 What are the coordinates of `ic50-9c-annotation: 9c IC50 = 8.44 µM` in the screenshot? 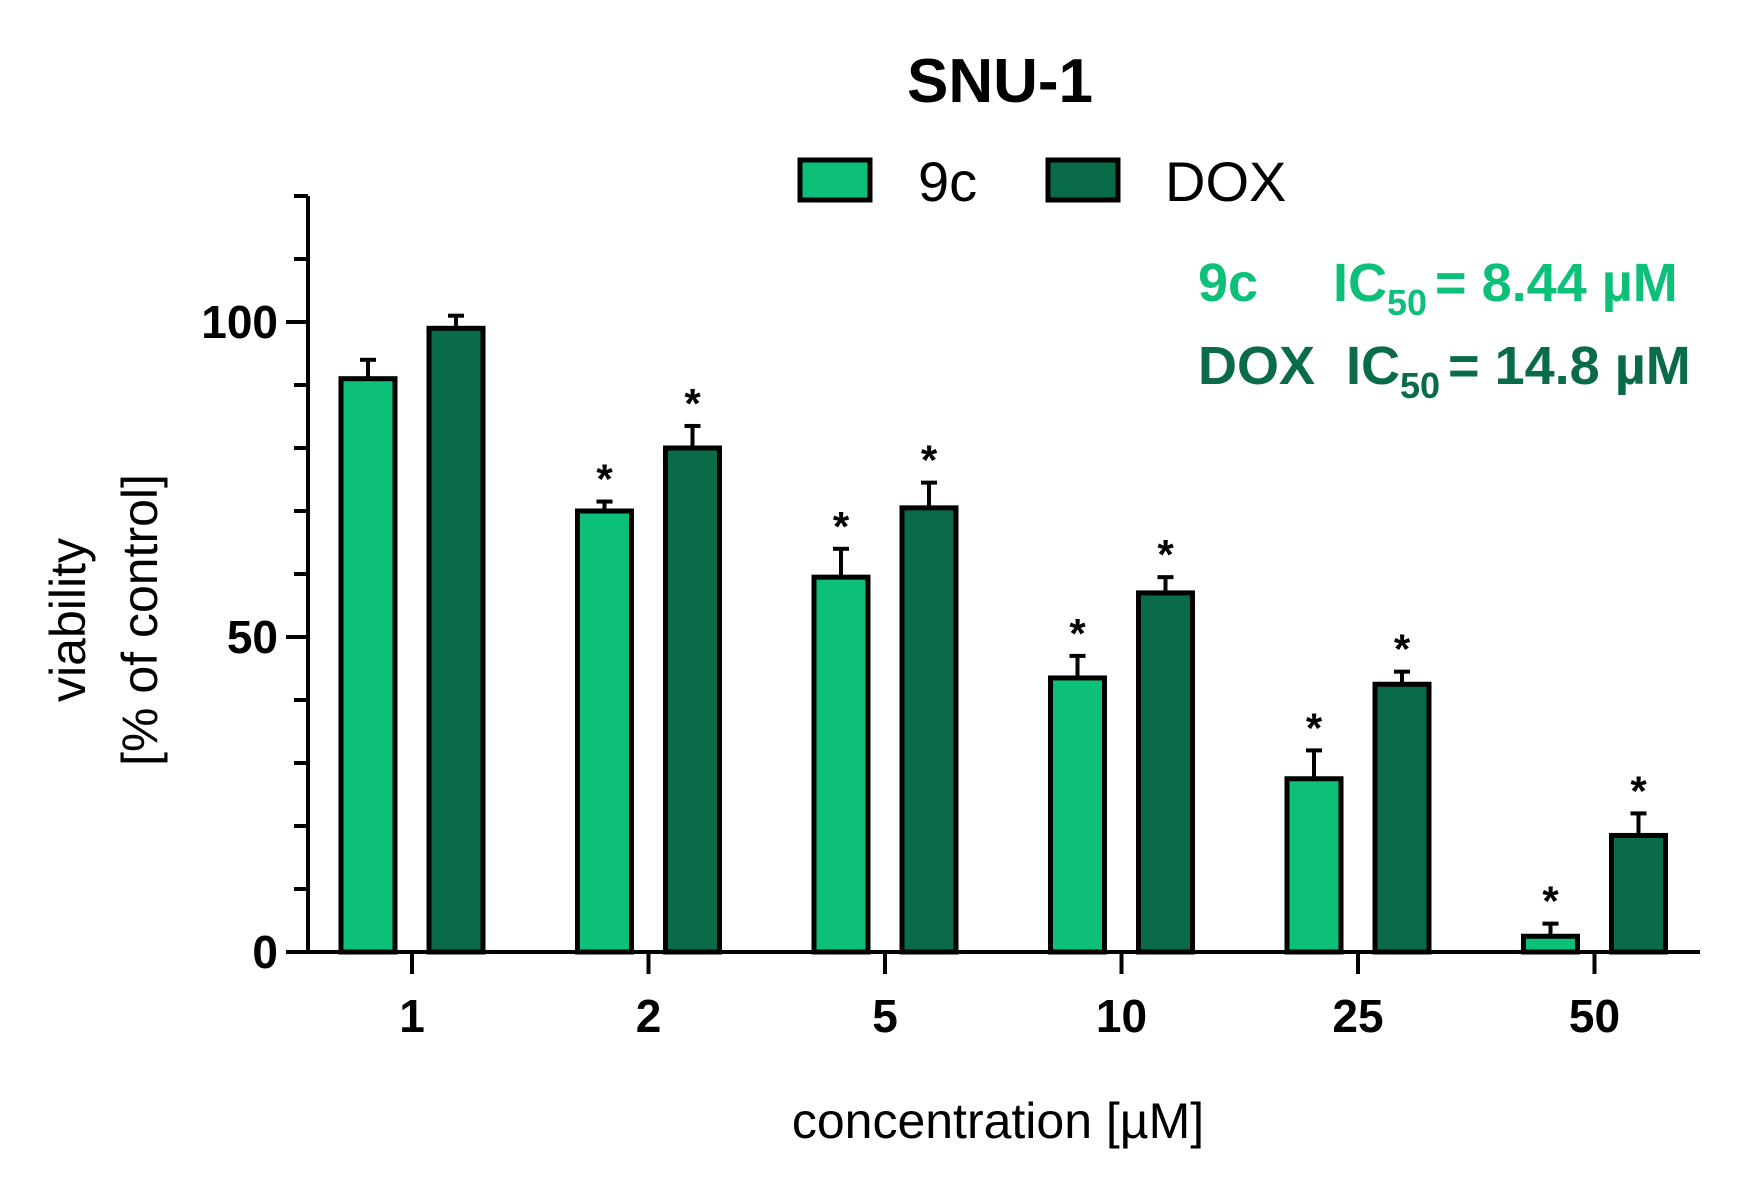 It's located at (1438, 288).